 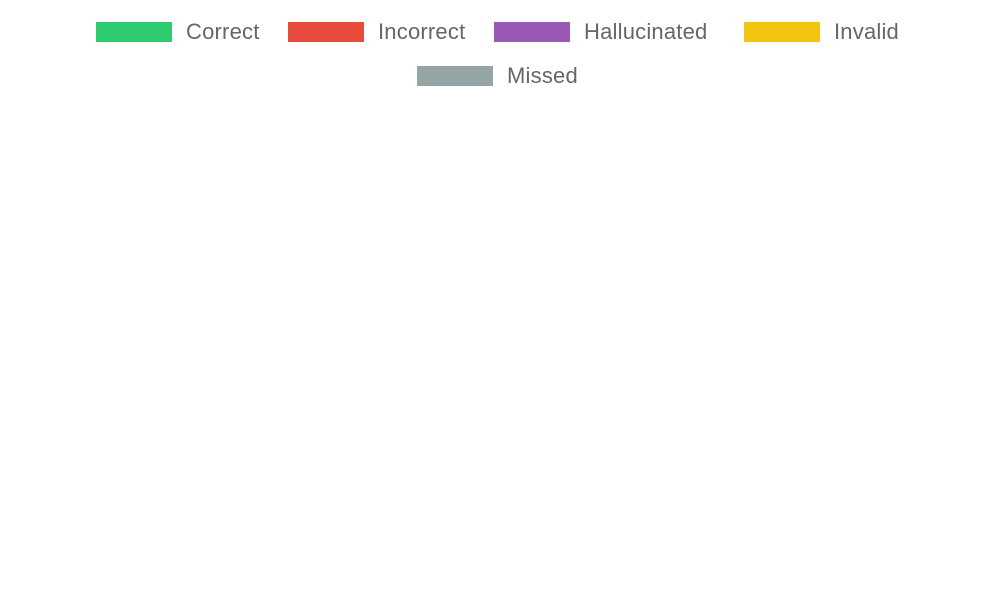 What do you see at coordinates (866, 31) in the screenshot?
I see `legend-label-invalid: Invalid` at bounding box center [866, 31].